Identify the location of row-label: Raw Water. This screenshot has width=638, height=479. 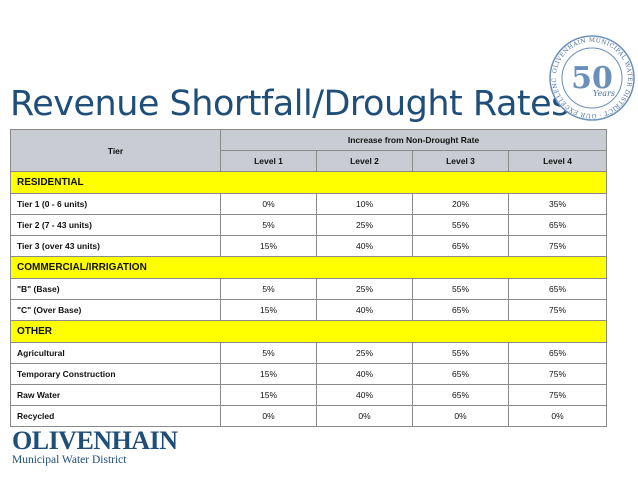
(115, 395).